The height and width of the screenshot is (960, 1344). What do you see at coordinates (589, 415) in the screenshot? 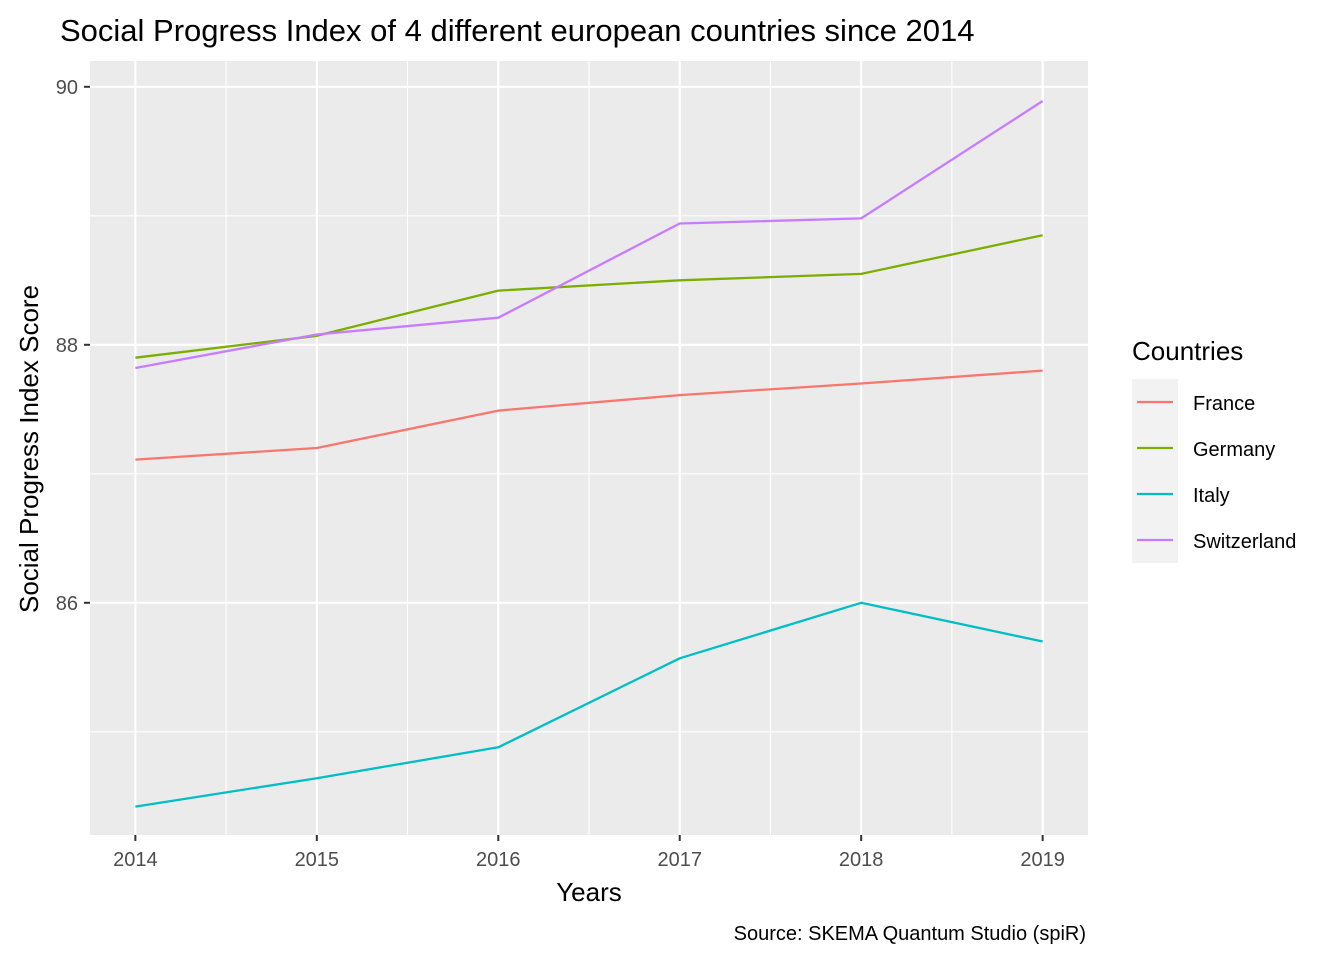
I see `series-line-france` at bounding box center [589, 415].